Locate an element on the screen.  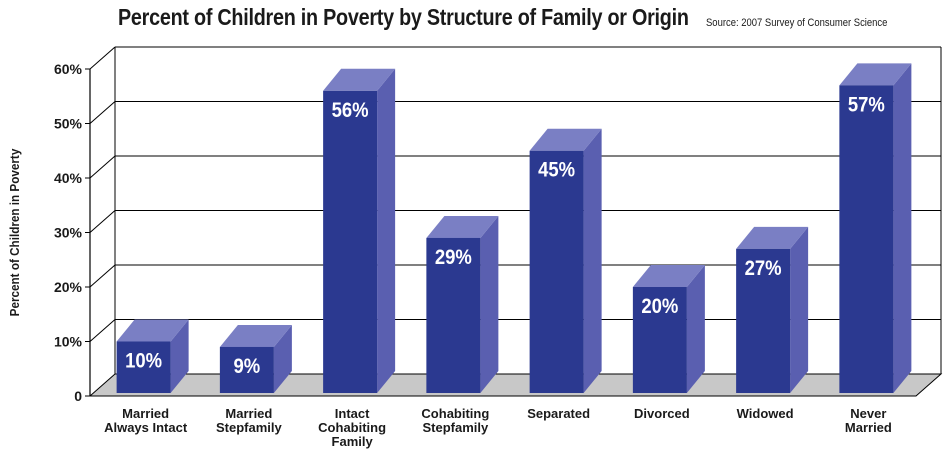
chart-floor is located at coordinates (515, 385).